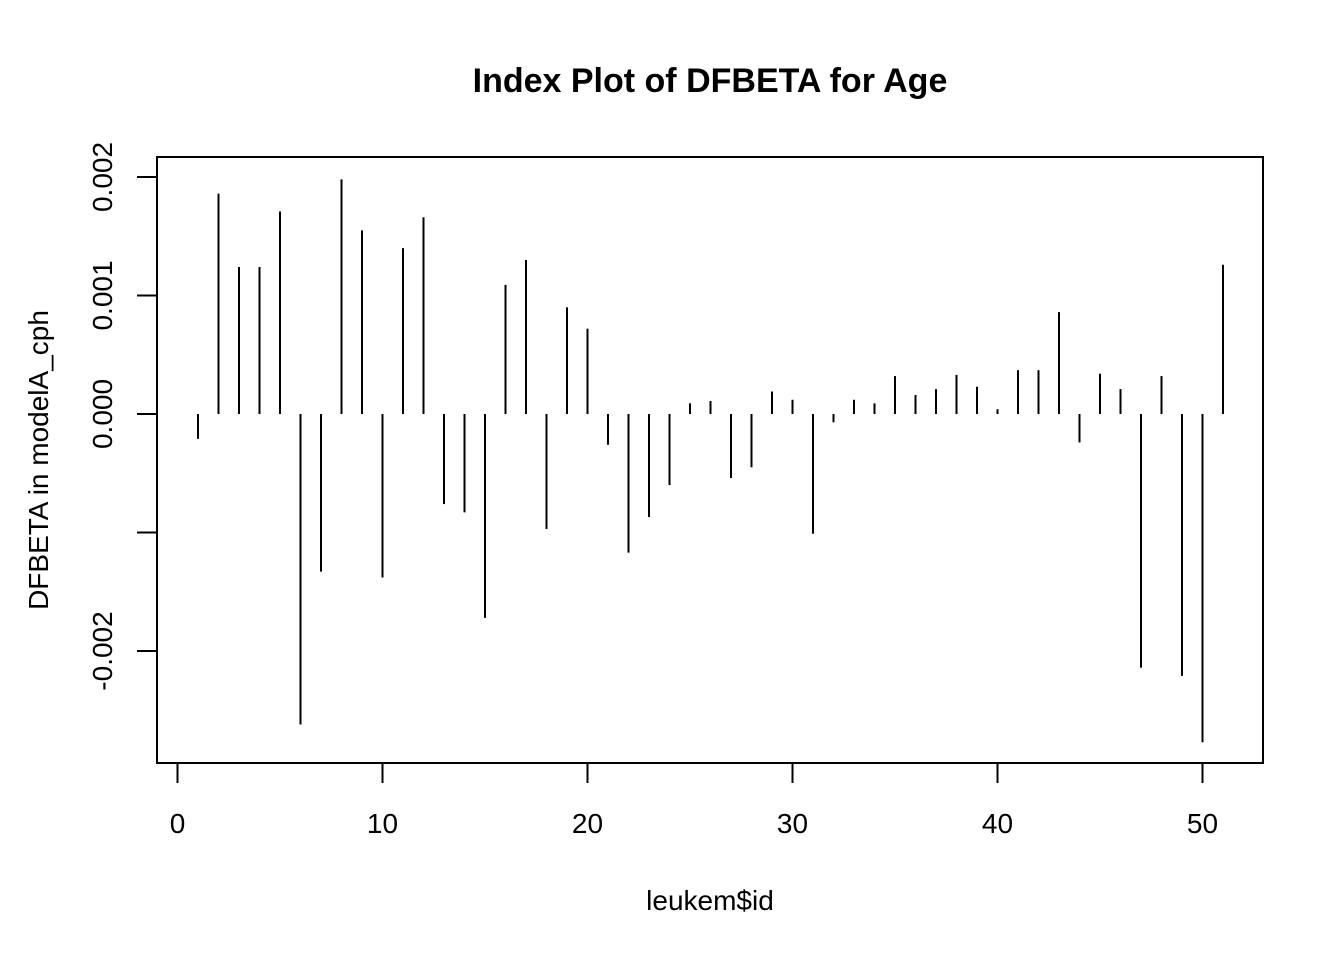 Image resolution: width=1344 pixels, height=960 pixels. I want to click on x-tick-label: 40, so click(997, 823).